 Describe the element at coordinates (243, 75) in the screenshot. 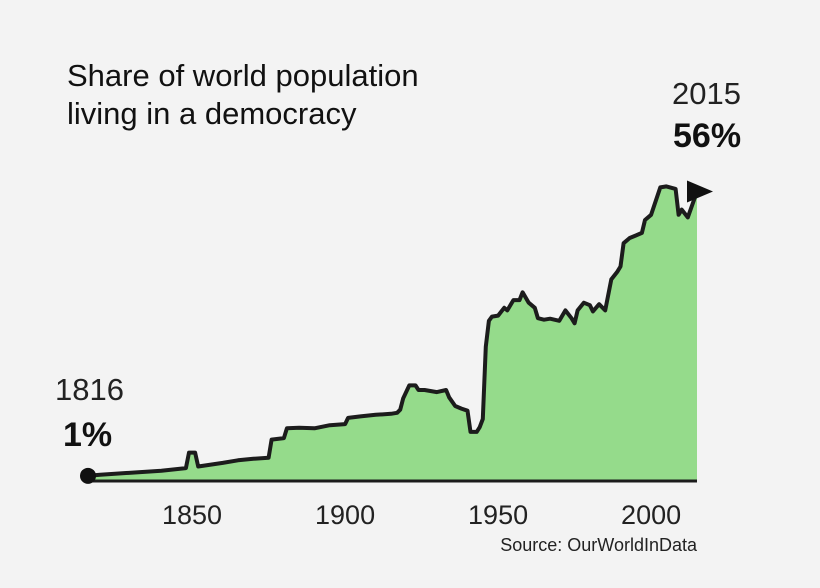

I see `chart-title-line-1: Share of world population` at that location.